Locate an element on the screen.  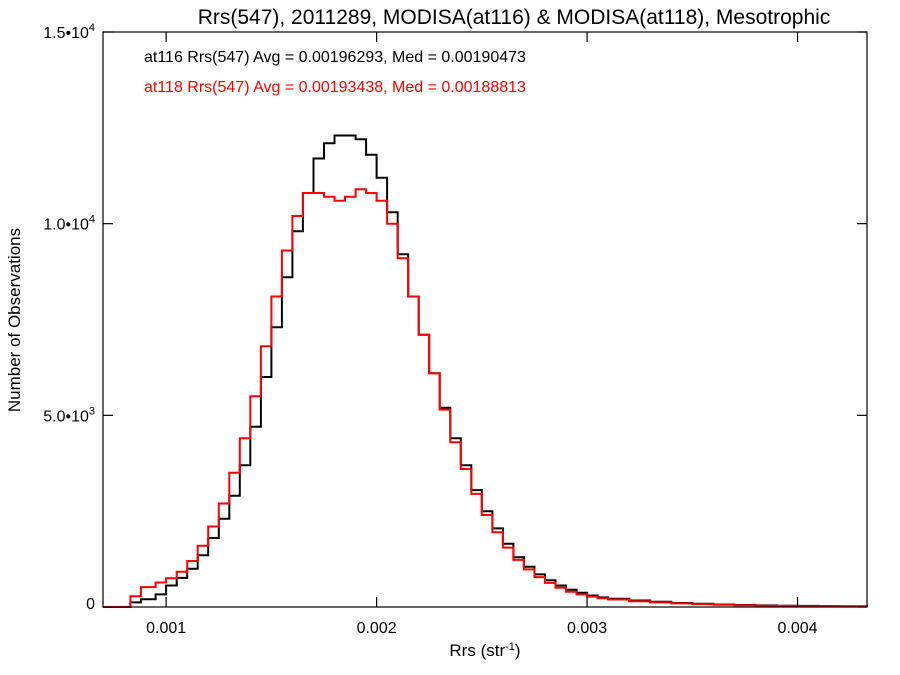
x-axis-label-superscript: -1 is located at coordinates (510, 647).